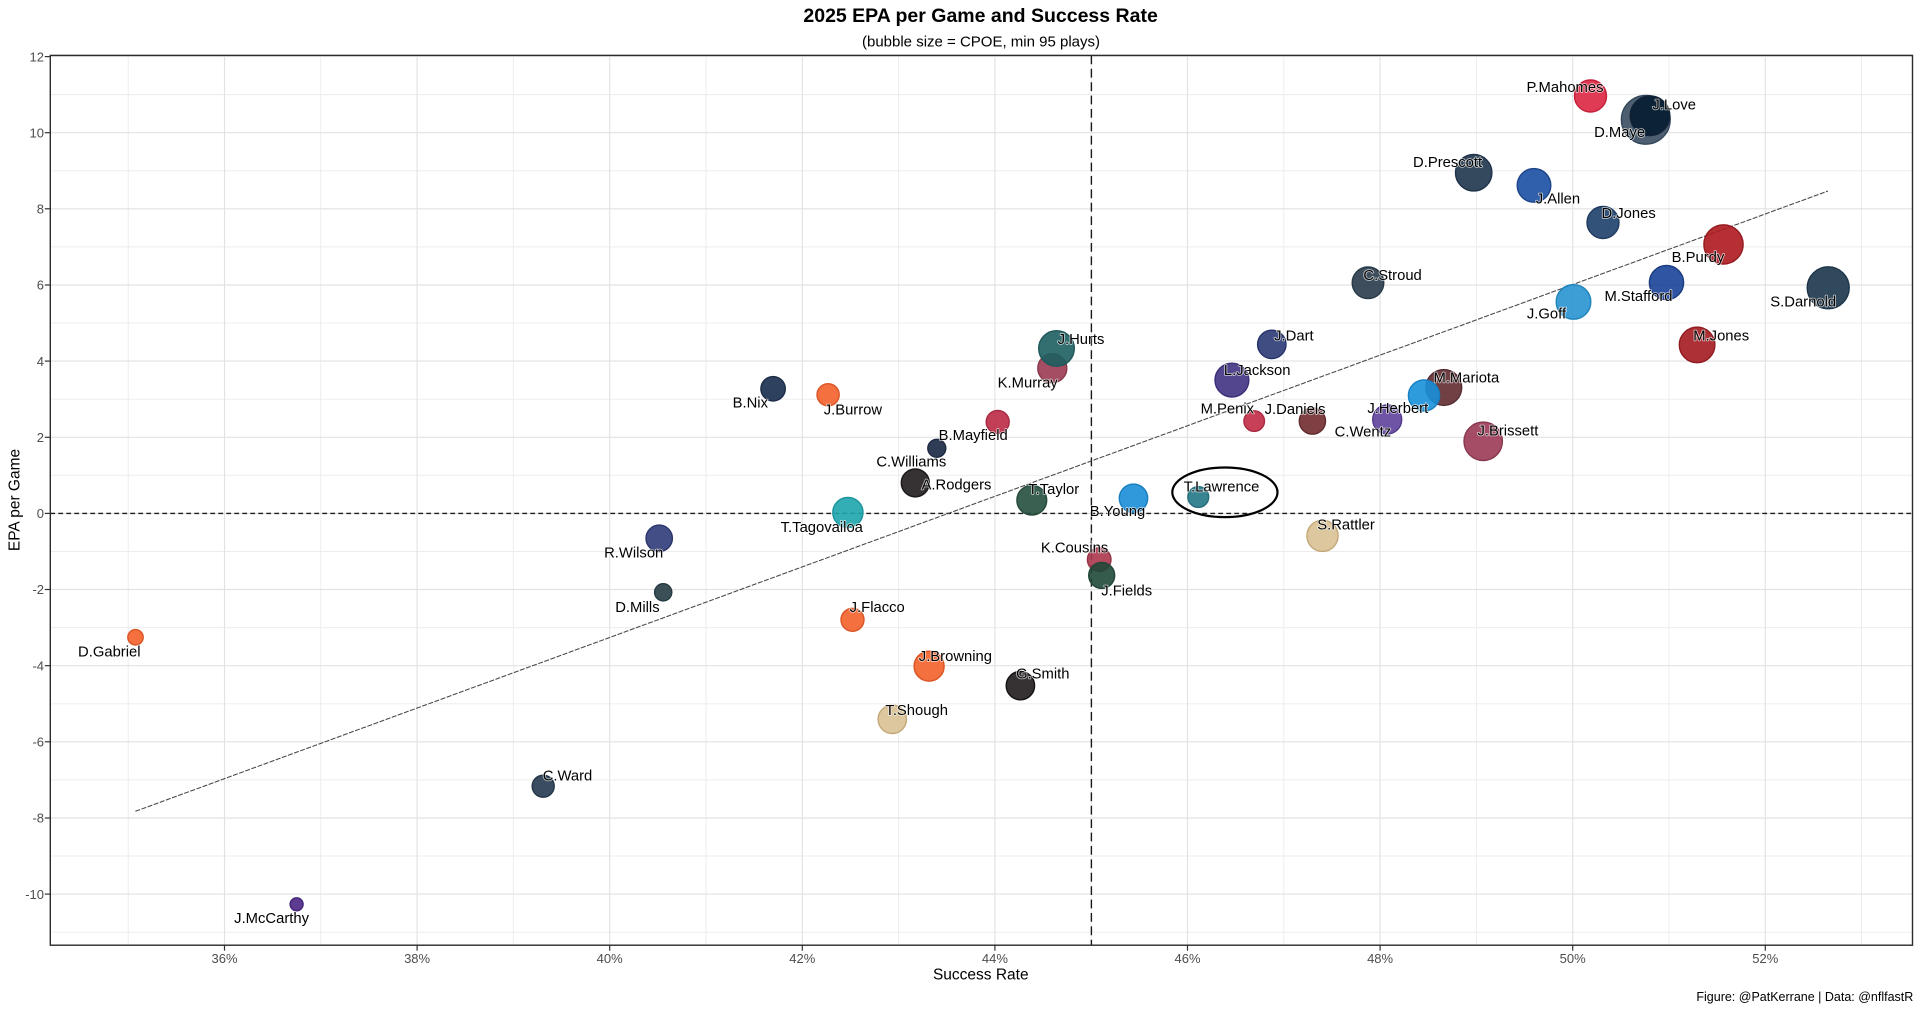  What do you see at coordinates (973, 436) in the screenshot?
I see `svg-text: B.Mayfield` at bounding box center [973, 436].